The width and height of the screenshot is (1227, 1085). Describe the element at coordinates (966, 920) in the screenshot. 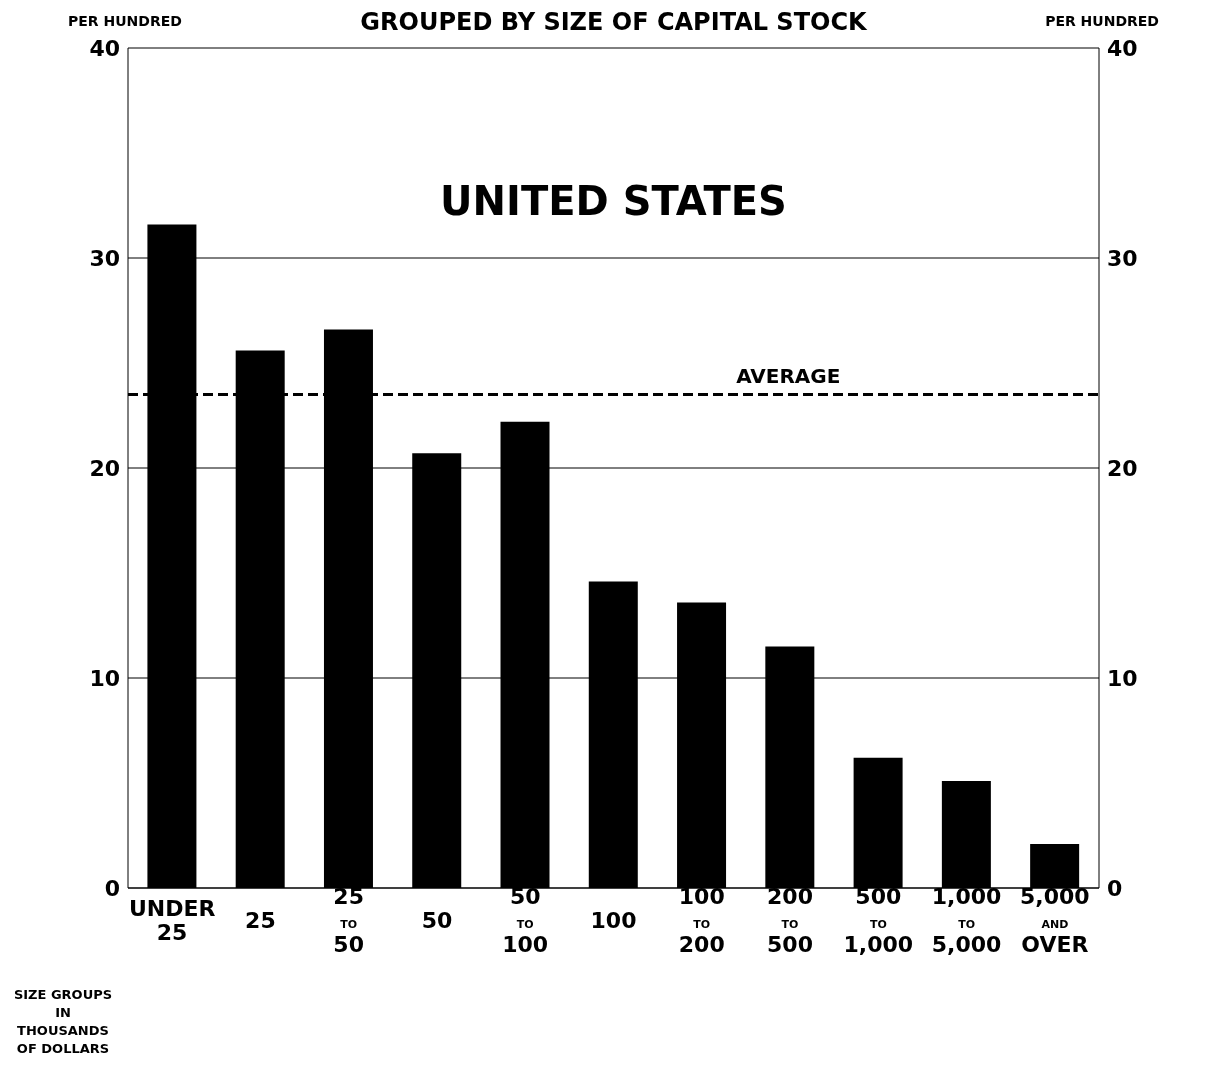

I see `x-tick-label: 1,000 TO 5,000` at that location.